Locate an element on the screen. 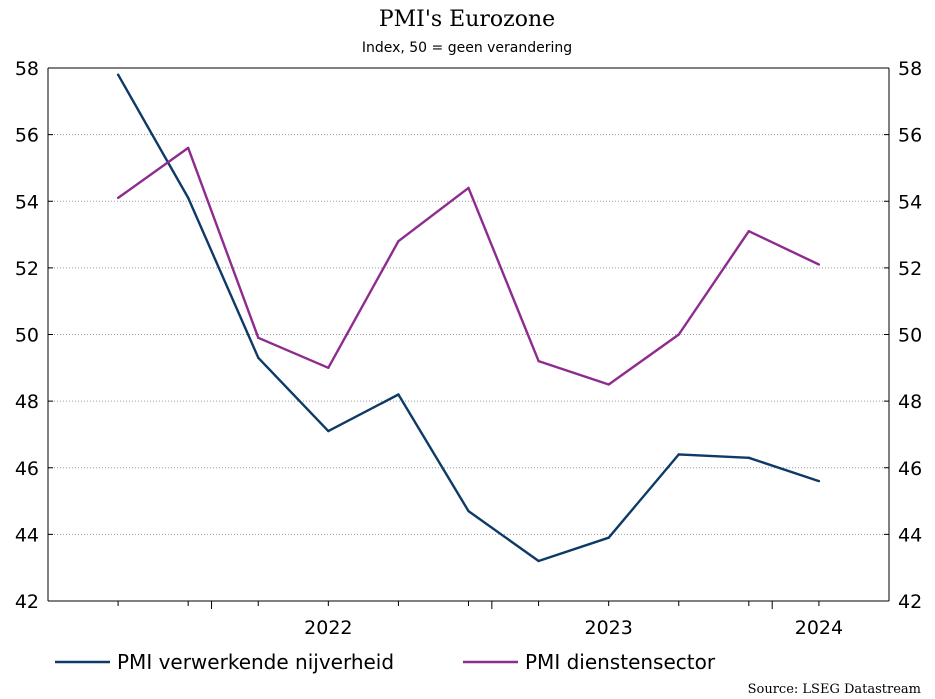 The width and height of the screenshot is (935, 699). chart-subtitle: Index, 50 = geen verandering is located at coordinates (467, 48).